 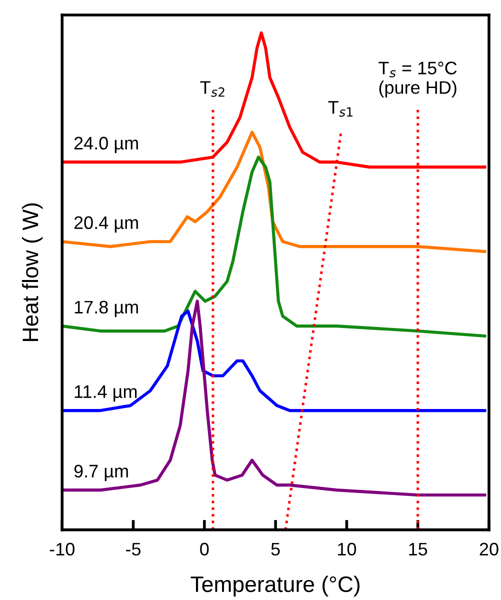 What do you see at coordinates (489, 549) in the screenshot?
I see `x-tick-label: 20` at bounding box center [489, 549].